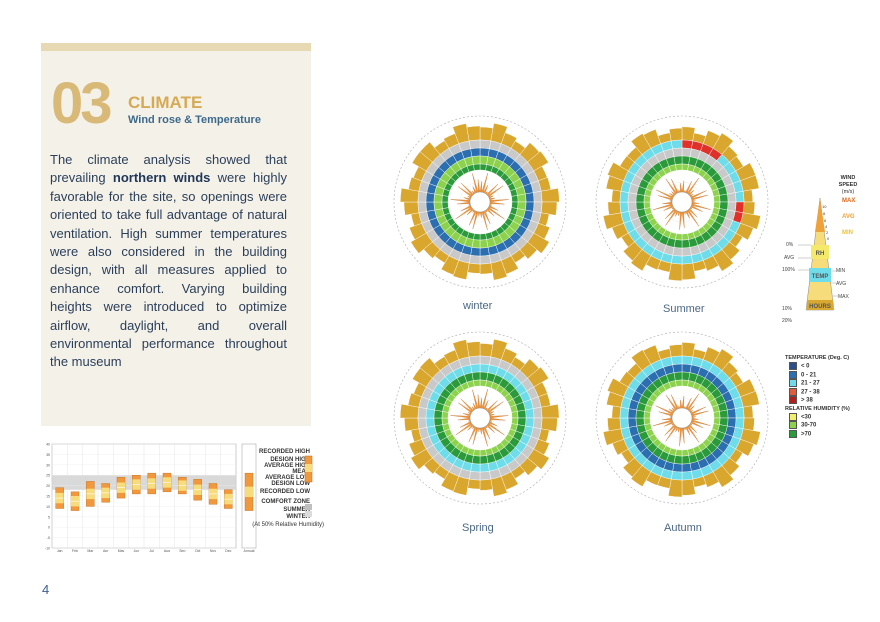  What do you see at coordinates (848, 201) in the screenshot?
I see `key-max-label: MAX` at bounding box center [848, 201].